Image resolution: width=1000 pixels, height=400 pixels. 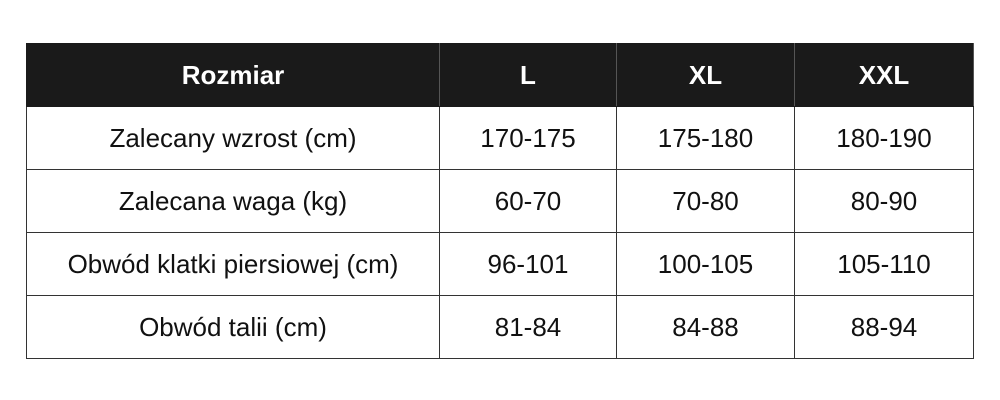 I want to click on header-cell: XXL, so click(x=884, y=75).